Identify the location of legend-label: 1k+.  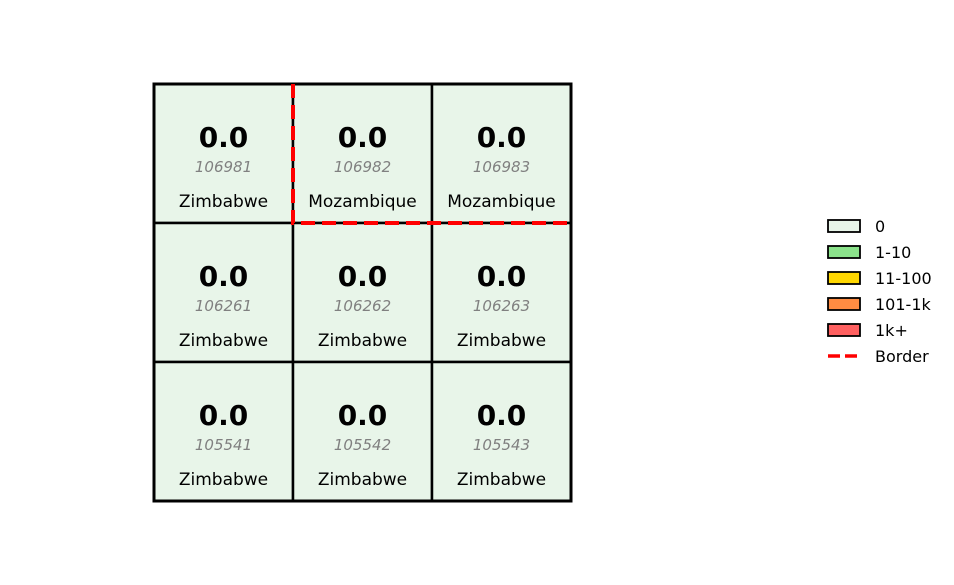
(891, 330).